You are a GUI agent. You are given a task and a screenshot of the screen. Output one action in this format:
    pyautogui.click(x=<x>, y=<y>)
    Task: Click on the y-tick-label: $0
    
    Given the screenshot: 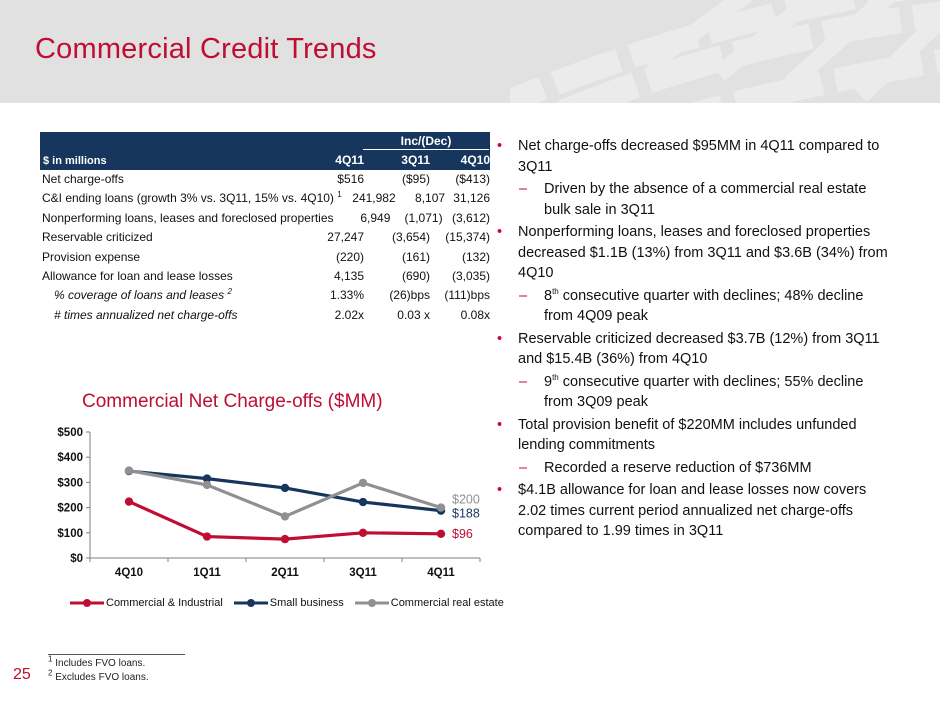 What is the action you would take?
    pyautogui.click(x=76, y=559)
    